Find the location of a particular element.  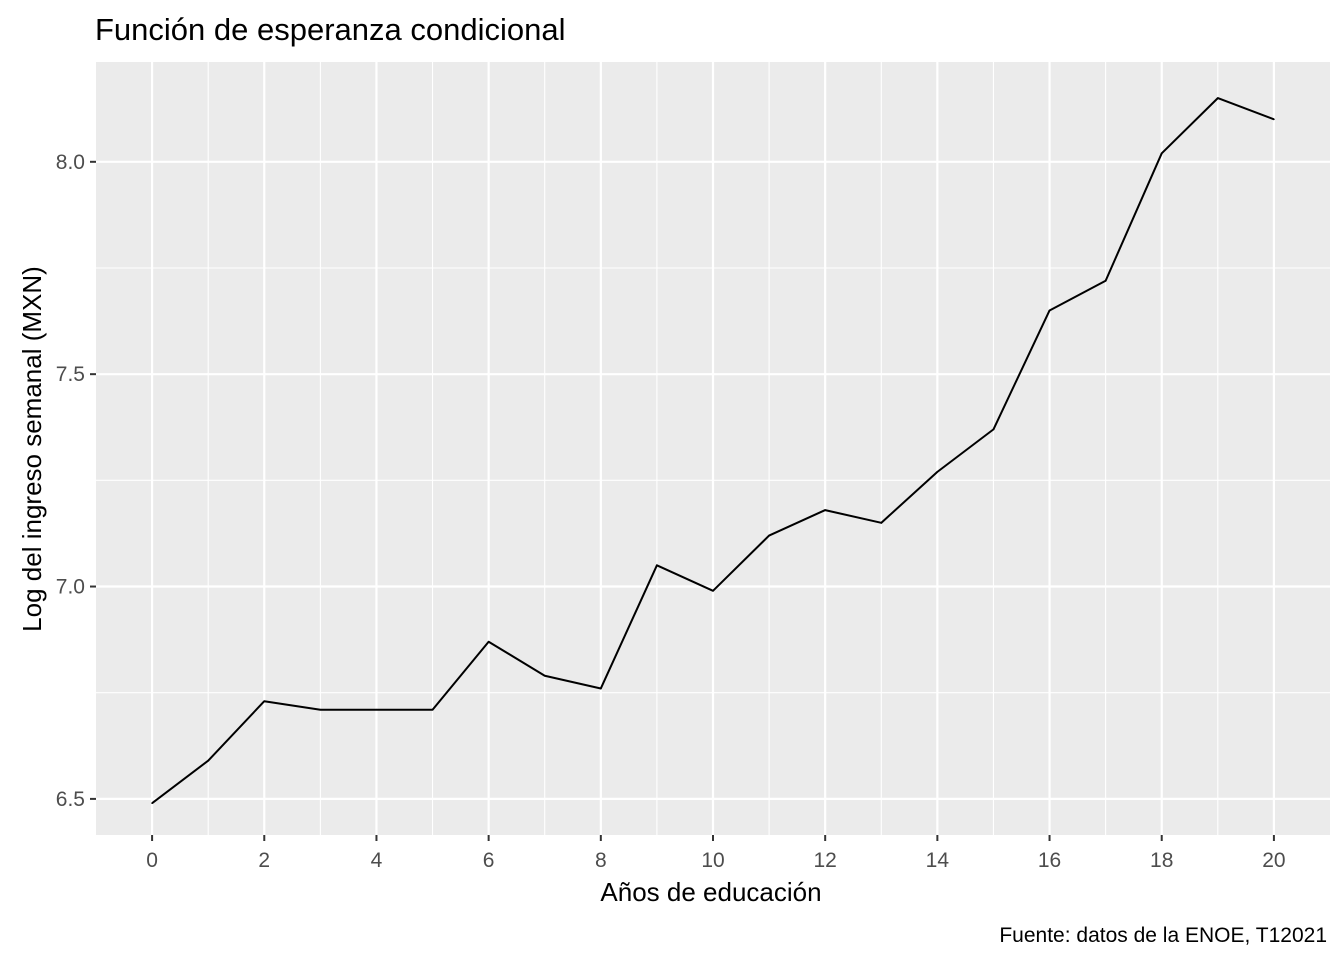

x-tick-label: 10 is located at coordinates (712, 860).